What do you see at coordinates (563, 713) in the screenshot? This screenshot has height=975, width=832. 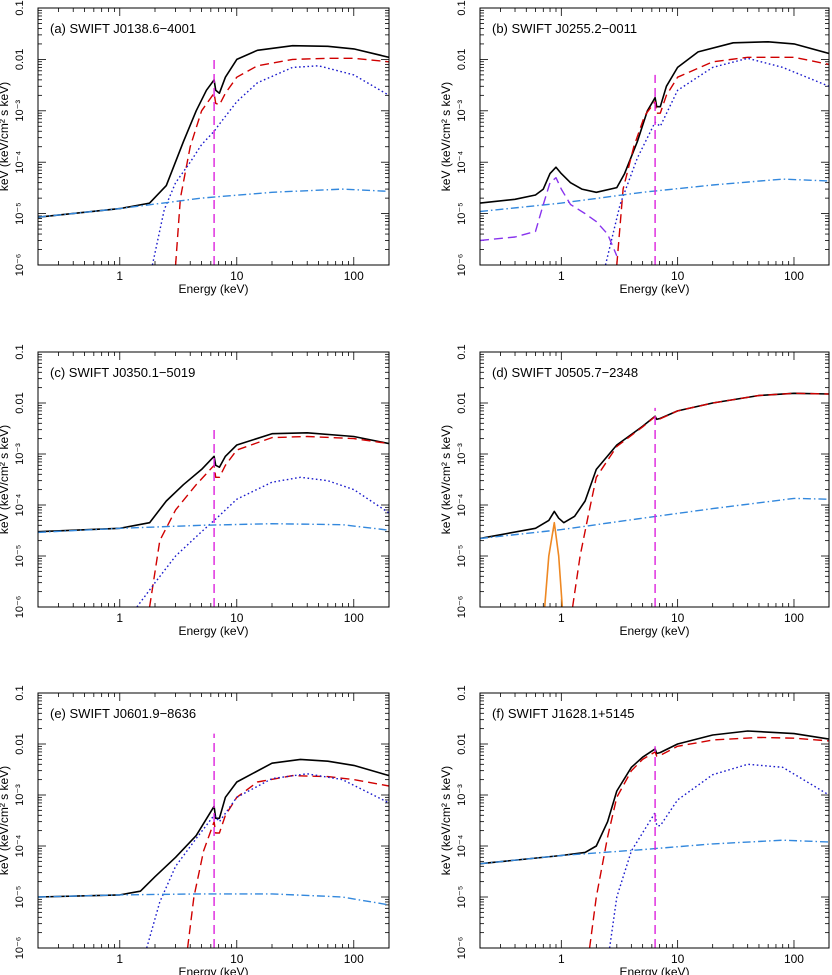 I see `panel-title: (f) SWIFT J1628.1+5145` at bounding box center [563, 713].